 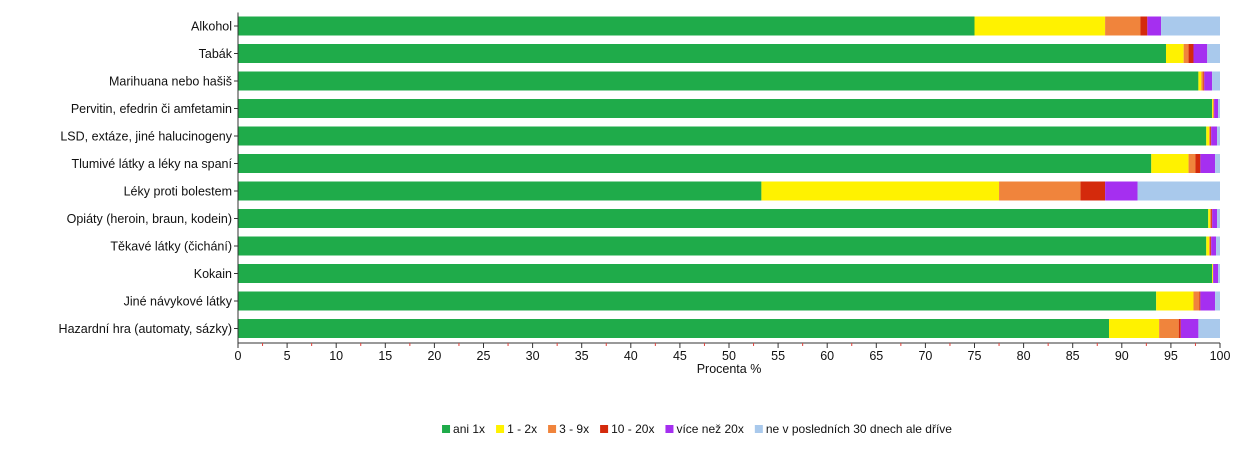 What do you see at coordinates (146, 137) in the screenshot?
I see `category-label: LSD, extáze, jiné halucinogeny` at bounding box center [146, 137].